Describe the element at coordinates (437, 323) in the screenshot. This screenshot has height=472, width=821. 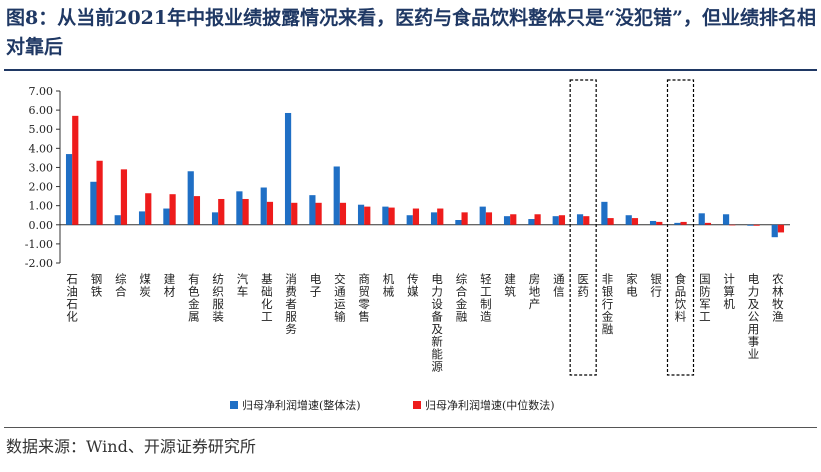
I see `x-tick-label: 电力设备及新能源` at that location.